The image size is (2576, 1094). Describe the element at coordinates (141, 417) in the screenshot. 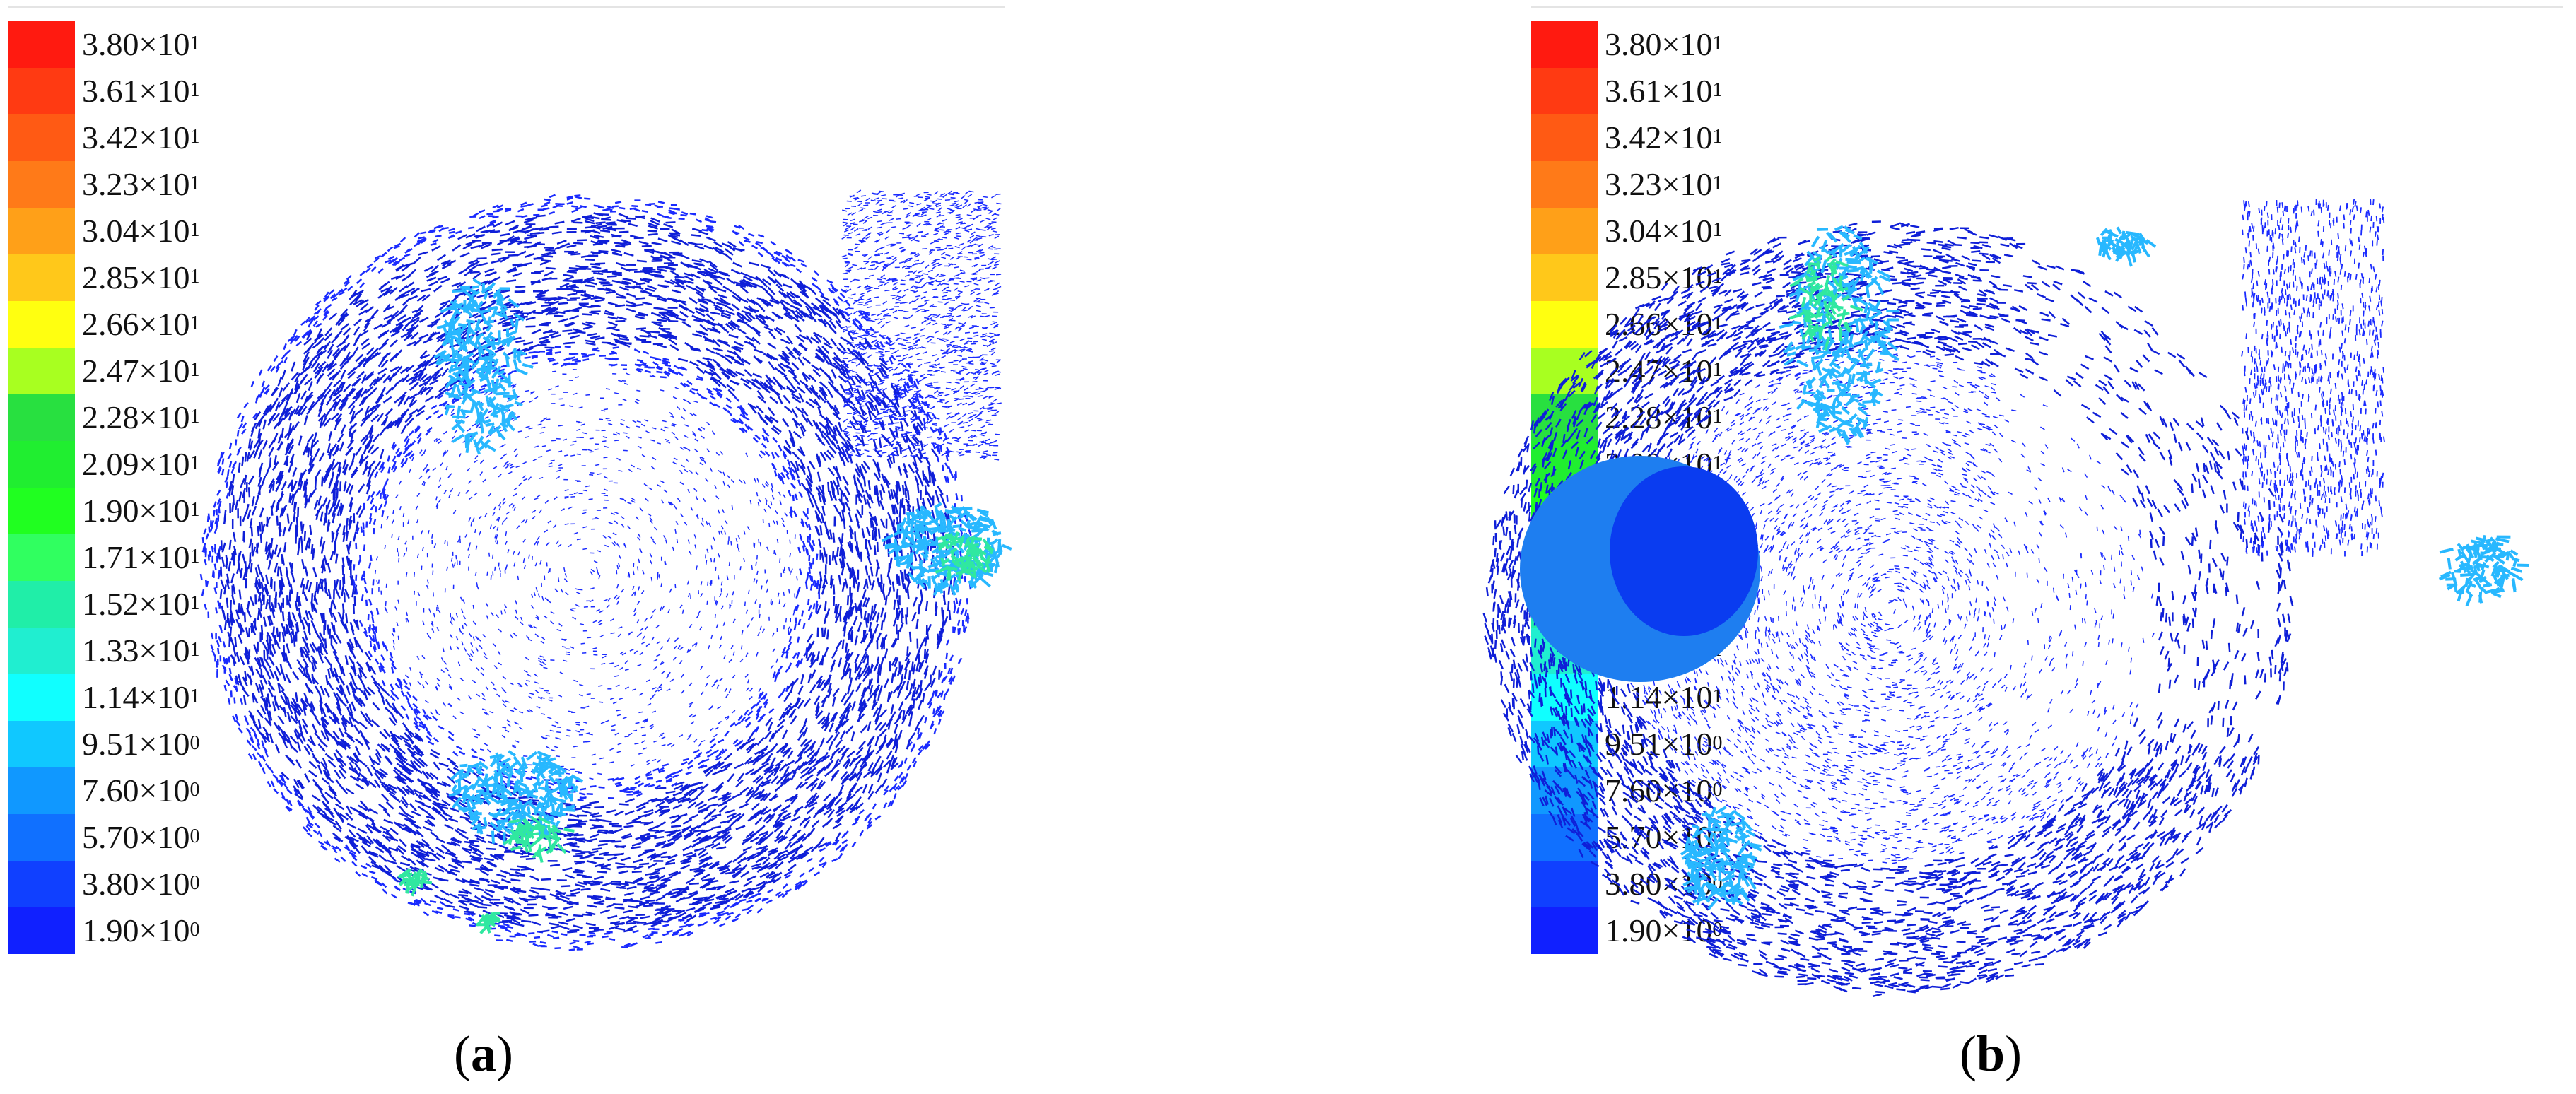

I see `legend-value-label: 2.28×10¹` at that location.